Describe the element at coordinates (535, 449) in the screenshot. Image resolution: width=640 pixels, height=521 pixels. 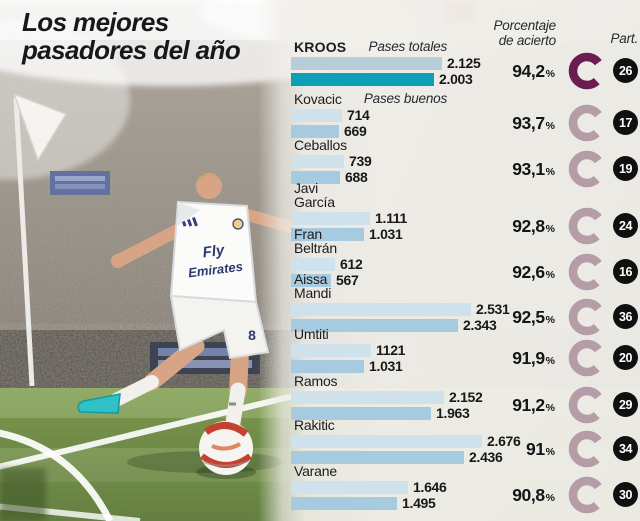
I see `accuracy-number: 91` at that location.